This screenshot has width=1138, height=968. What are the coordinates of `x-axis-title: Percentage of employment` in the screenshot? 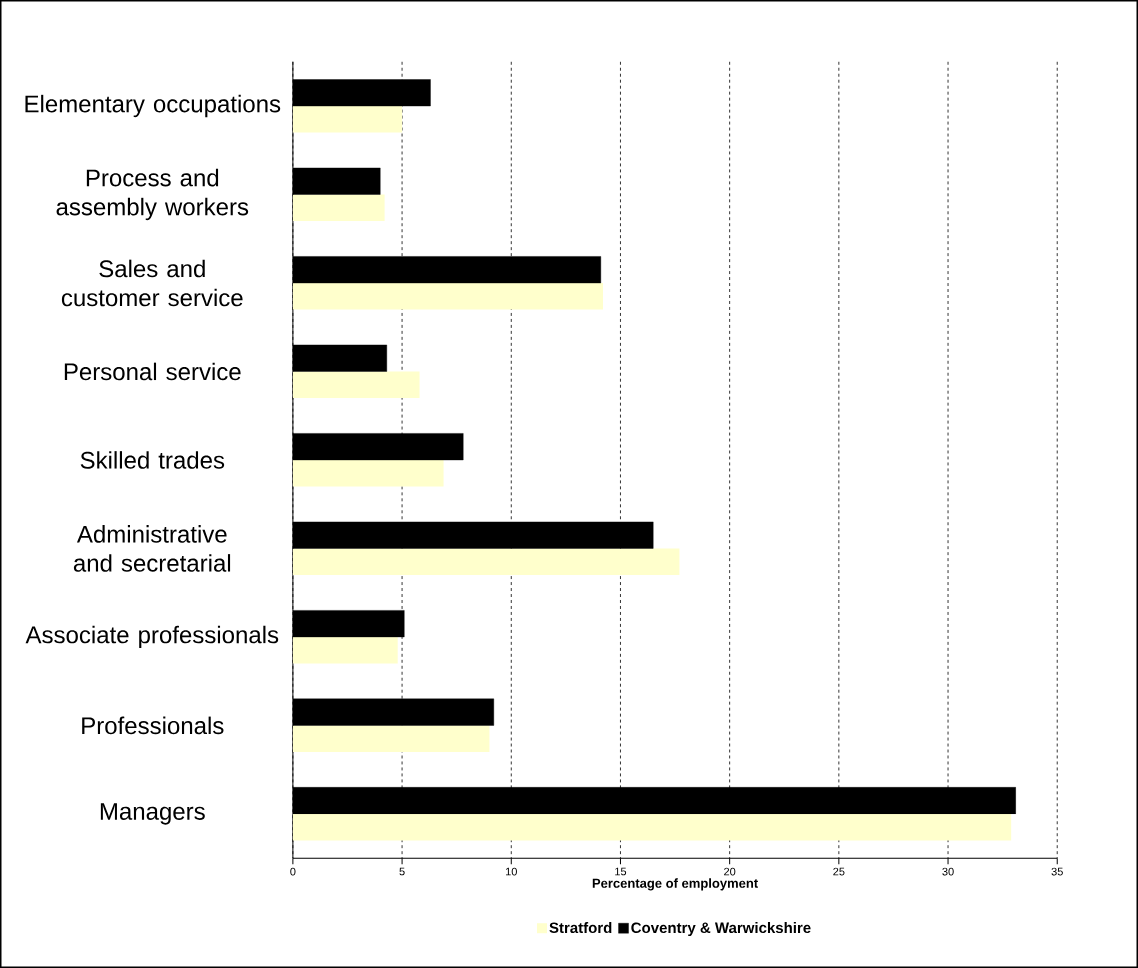 It's located at (675, 884).